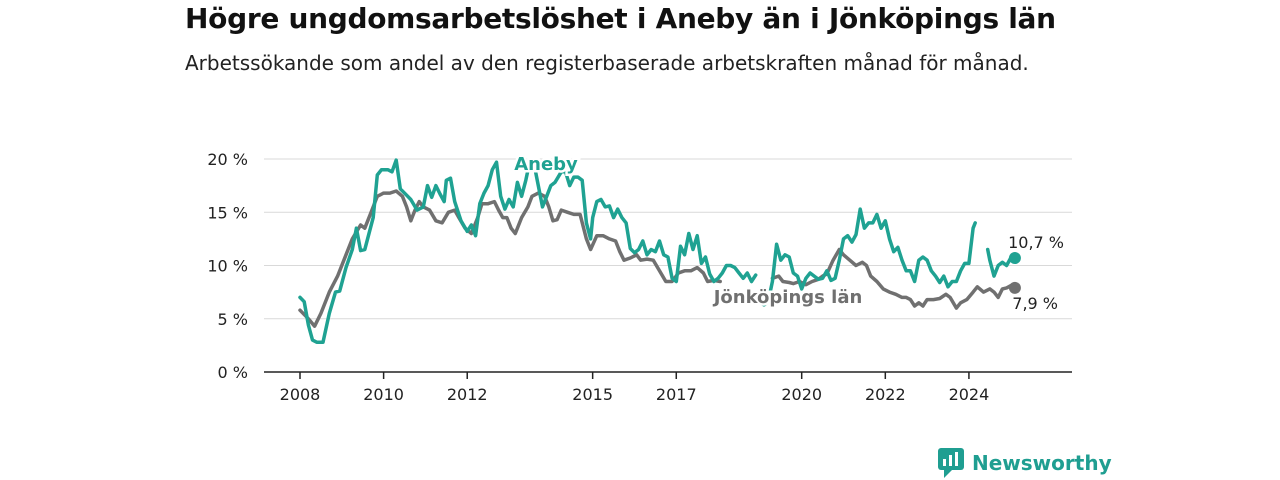  What do you see at coordinates (1014, 258) in the screenshot?
I see `aneby-end-point` at bounding box center [1014, 258].